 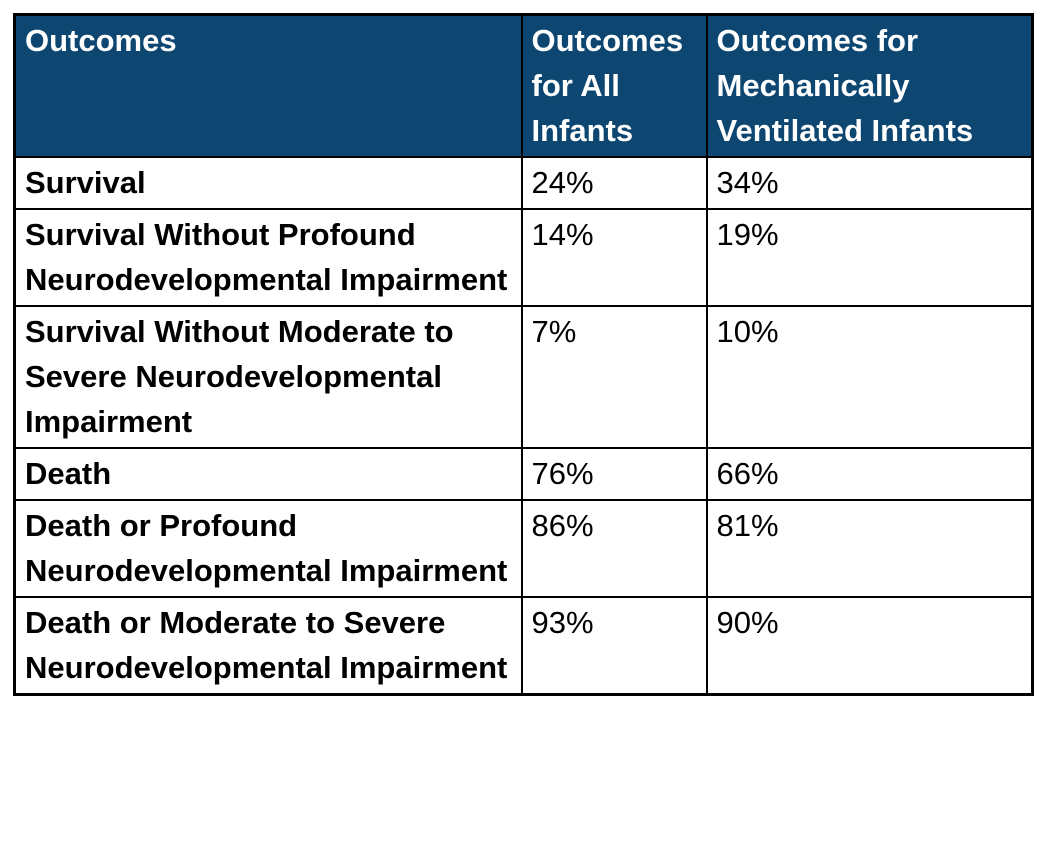 What do you see at coordinates (869, 646) in the screenshot?
I see `value-death-or-moderate-severe-ndi-ventilated: 90%` at bounding box center [869, 646].